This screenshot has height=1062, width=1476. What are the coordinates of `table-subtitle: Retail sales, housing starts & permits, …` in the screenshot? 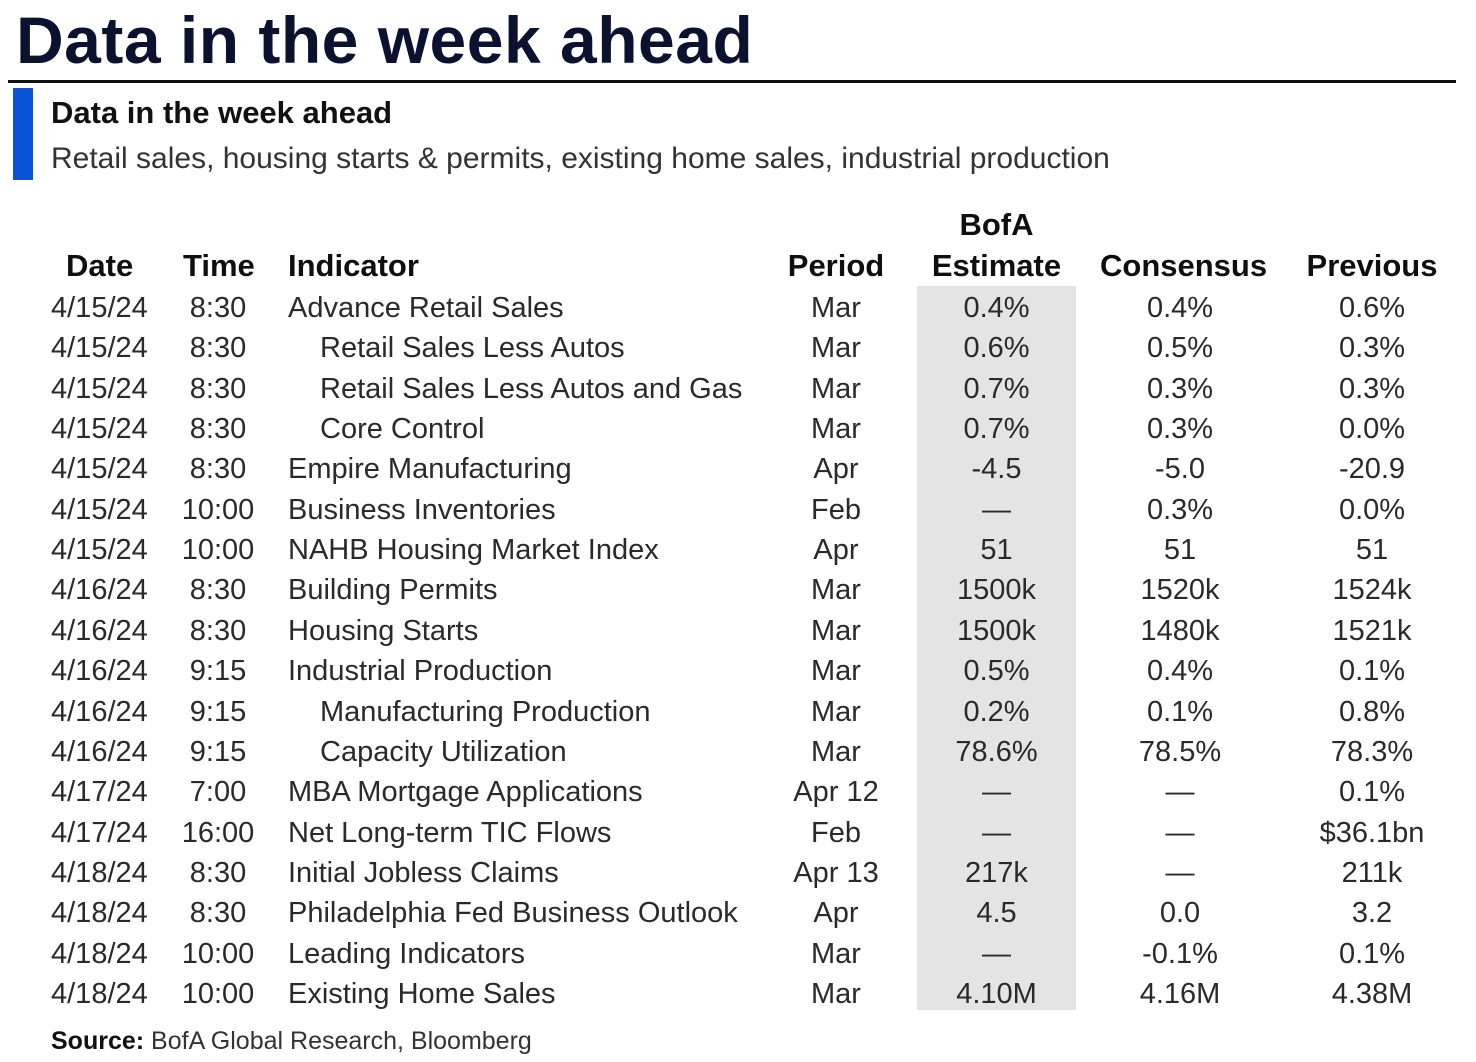 It's located at (580, 158).